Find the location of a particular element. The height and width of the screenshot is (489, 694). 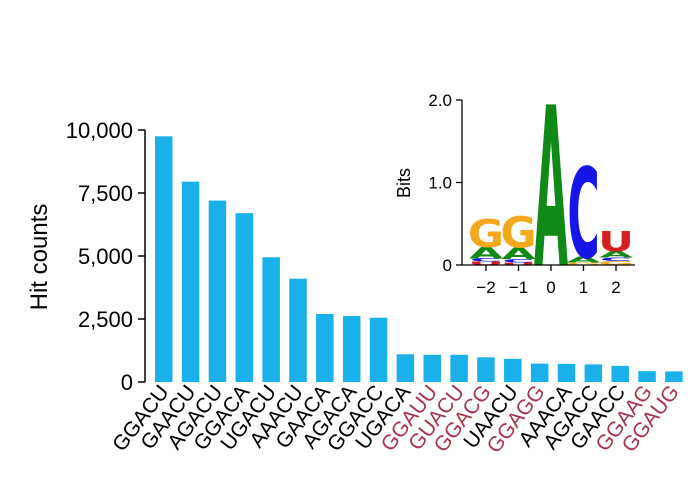

bar-y-tick-label: 0 is located at coordinates (127, 382).